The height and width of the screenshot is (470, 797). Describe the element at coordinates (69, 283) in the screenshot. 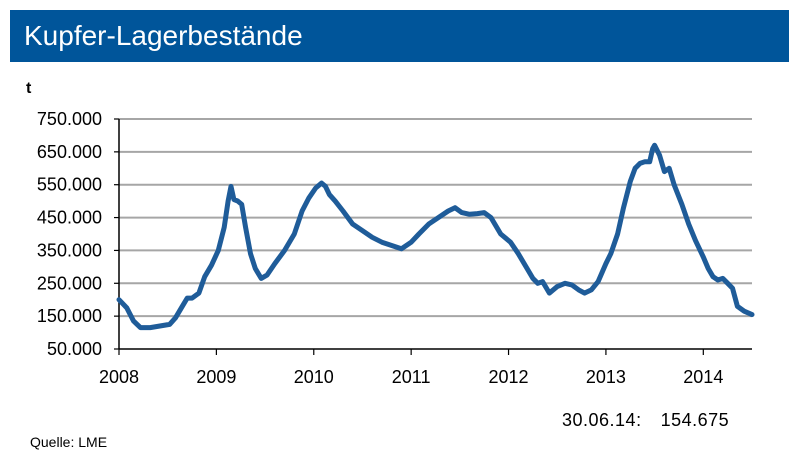

I see `y-tick-label: 250.000` at that location.